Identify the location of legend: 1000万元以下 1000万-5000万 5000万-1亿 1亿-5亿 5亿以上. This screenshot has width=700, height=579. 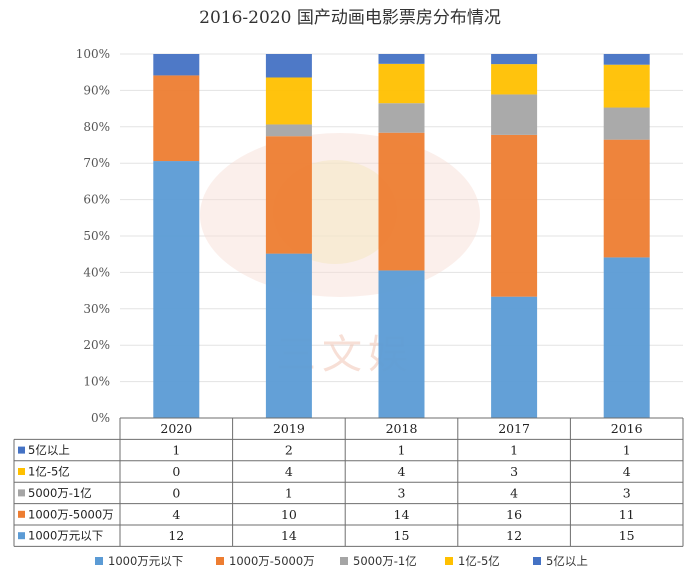
(341, 561).